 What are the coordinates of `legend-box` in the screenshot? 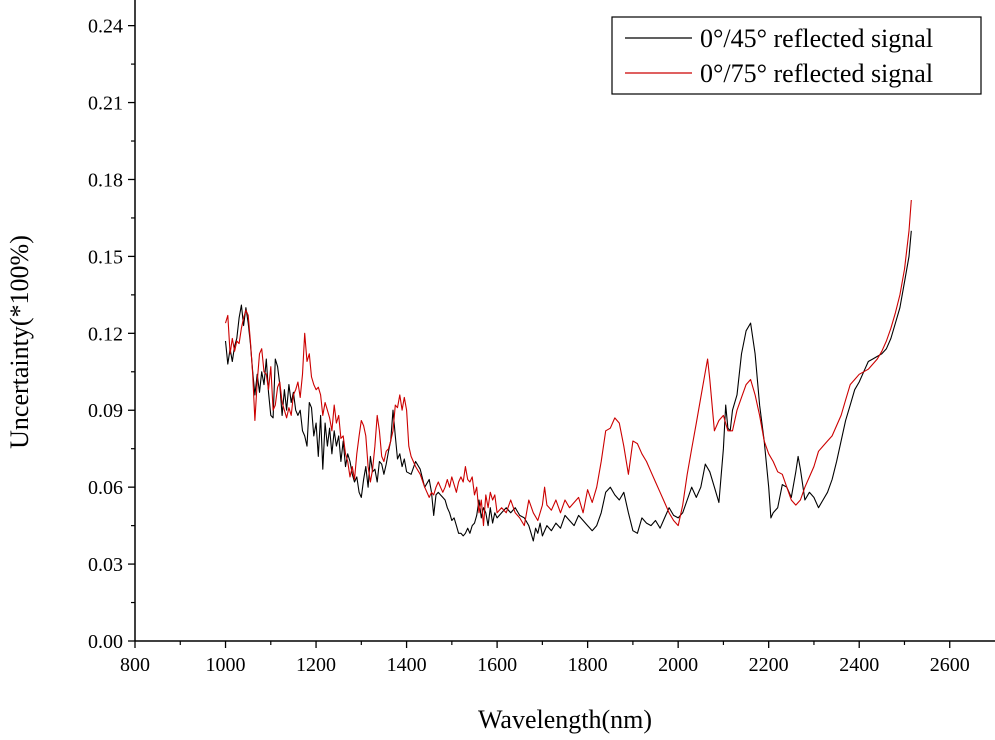 It's located at (796, 55).